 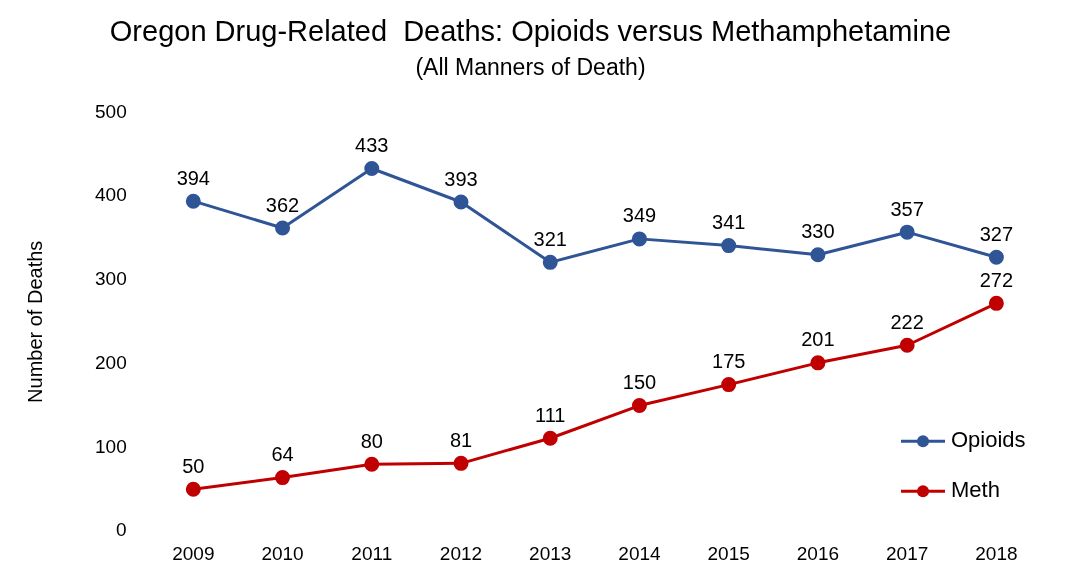 What do you see at coordinates (372, 553) in the screenshot?
I see `x-tick-label: 2011` at bounding box center [372, 553].